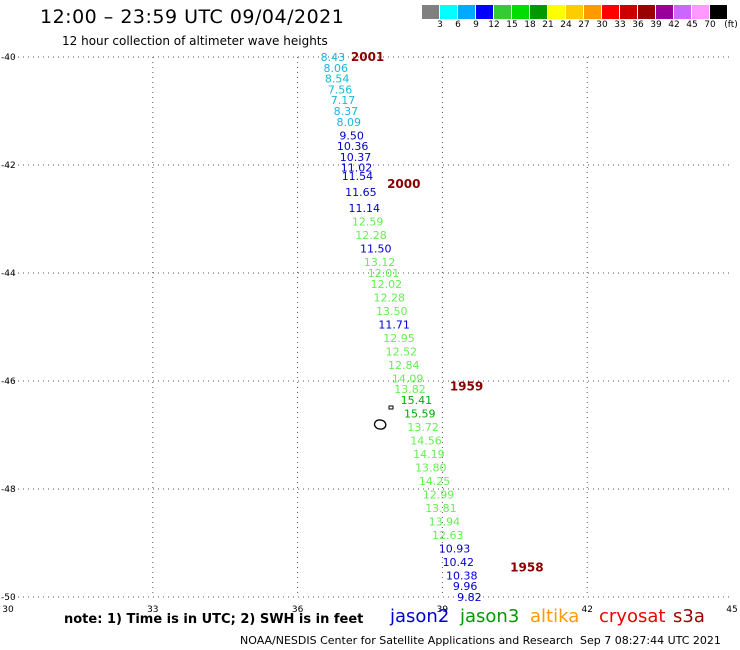 This screenshot has width=740, height=650. What do you see at coordinates (710, 25) in the screenshot?
I see `color-scale-label: 70` at bounding box center [710, 25].